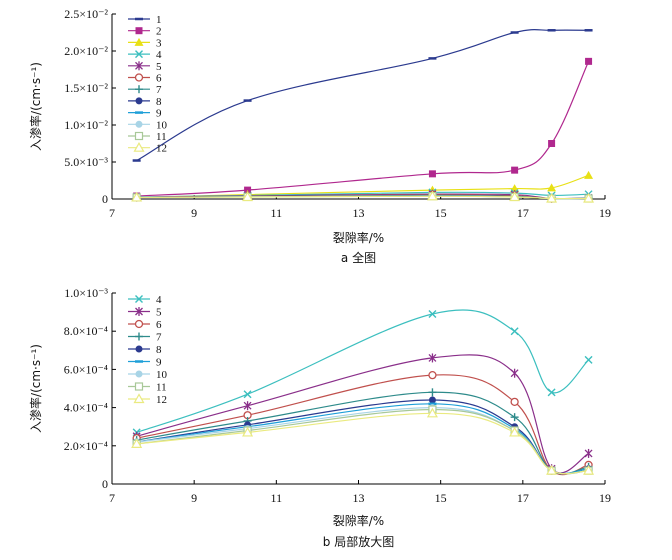 The width and height of the screenshot is (672, 560). Describe the element at coordinates (145, 32) in the screenshot. I see `legend-item: 2` at that location.